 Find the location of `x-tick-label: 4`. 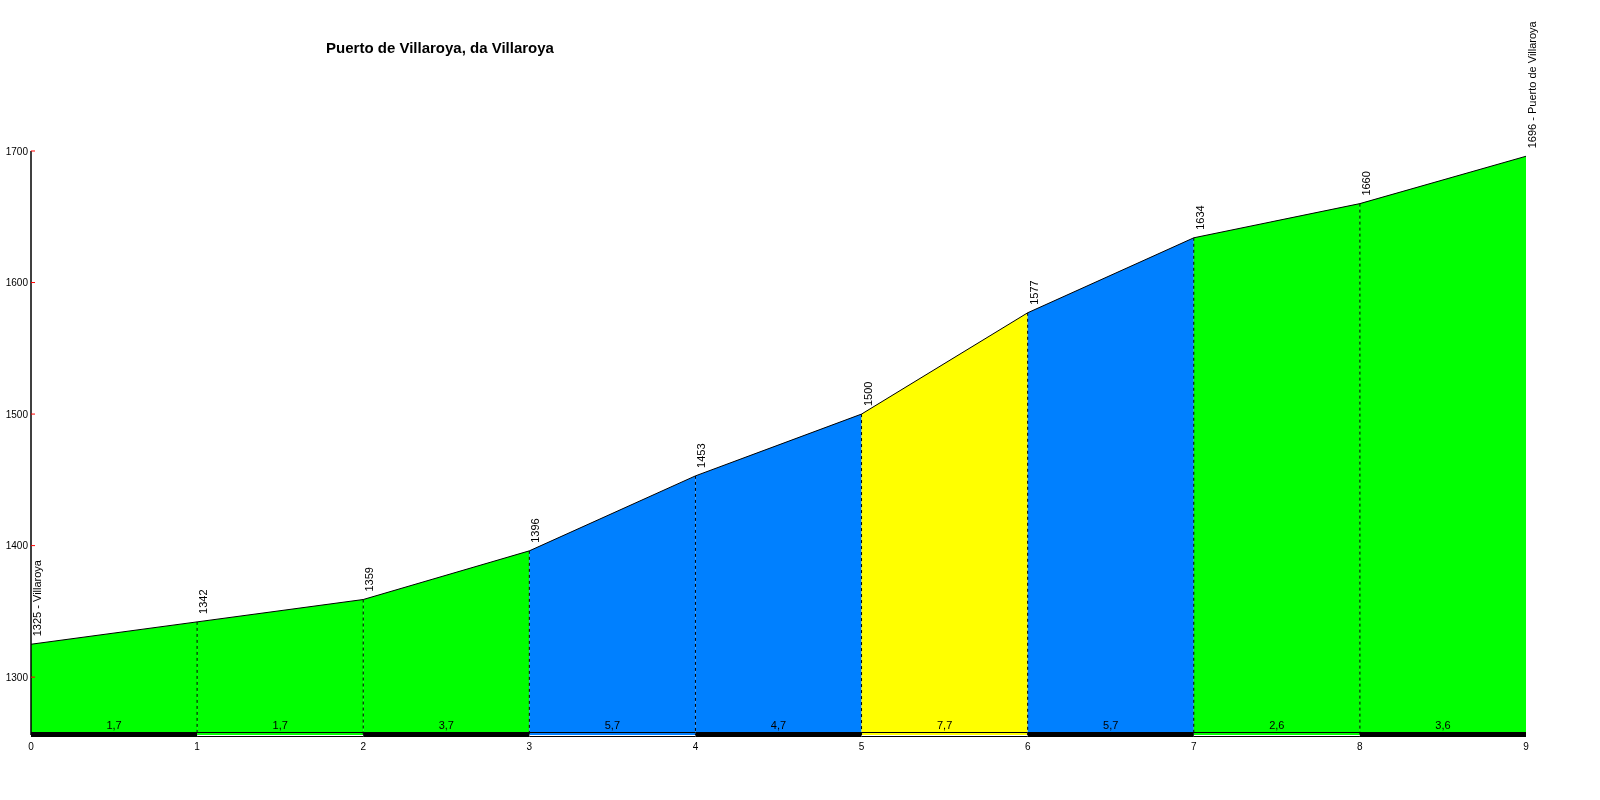

x-tick-label: 4 is located at coordinates (695, 746).